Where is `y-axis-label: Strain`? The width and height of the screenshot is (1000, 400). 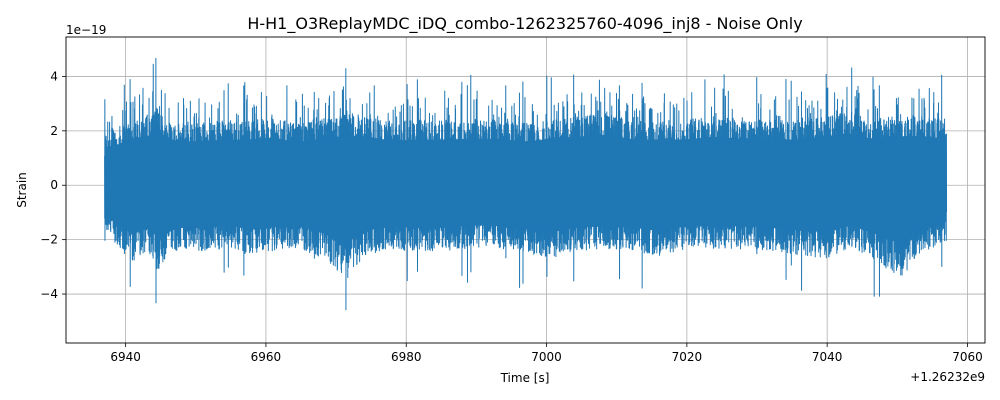 y-axis-label: Strain is located at coordinates (22, 190).